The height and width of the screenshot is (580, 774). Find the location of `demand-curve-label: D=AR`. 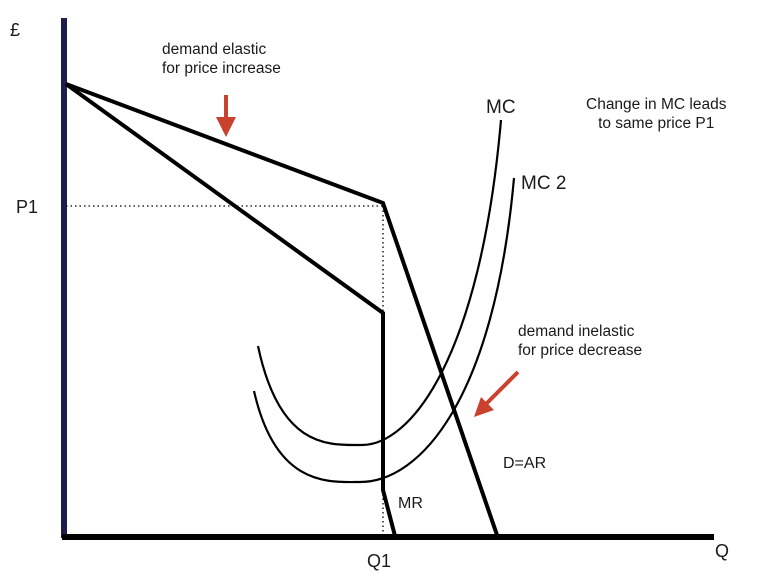

demand-curve-label: D=AR is located at coordinates (525, 463).